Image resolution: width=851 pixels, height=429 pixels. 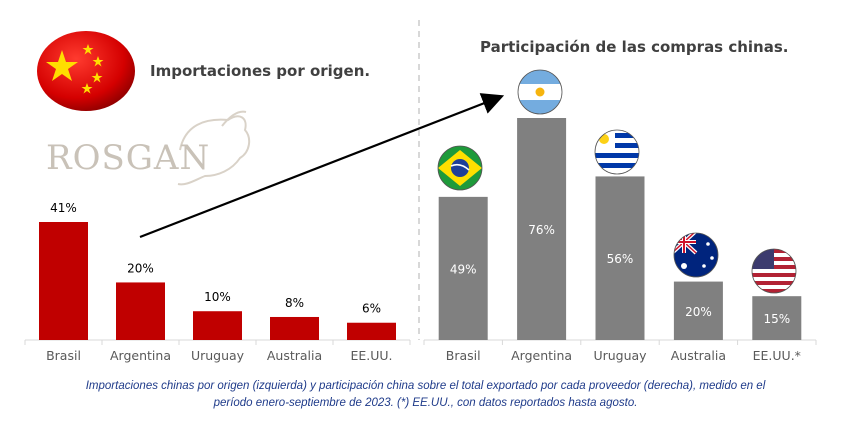 What do you see at coordinates (620, 355) in the screenshot?
I see `right-category-label: Uruguay` at bounding box center [620, 355].